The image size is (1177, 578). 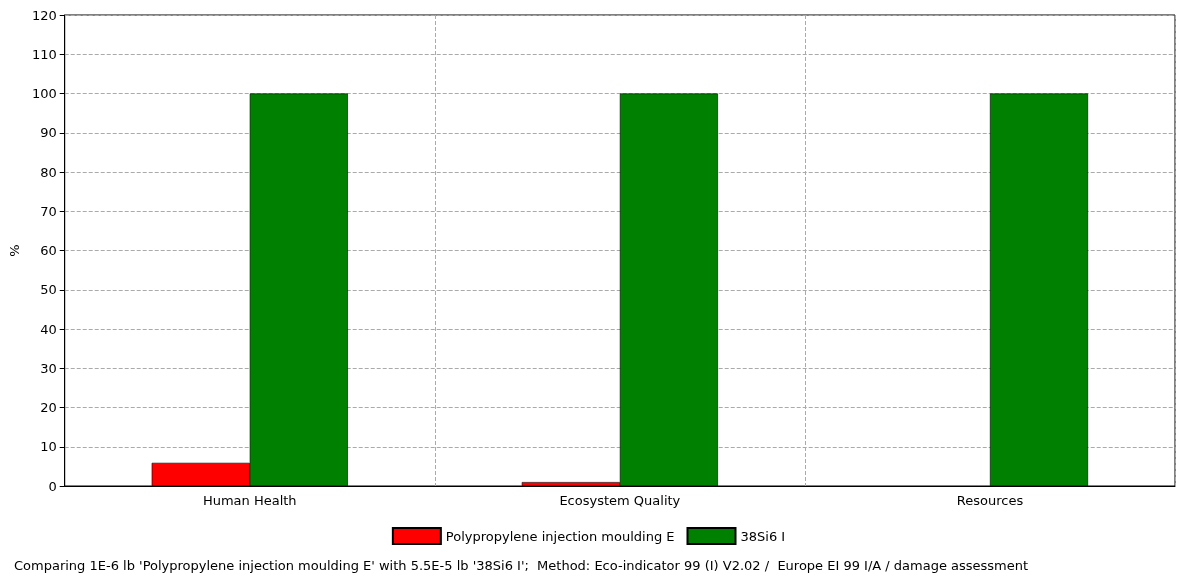 What do you see at coordinates (249, 500) in the screenshot?
I see `x-tick-label: Human Health` at bounding box center [249, 500].